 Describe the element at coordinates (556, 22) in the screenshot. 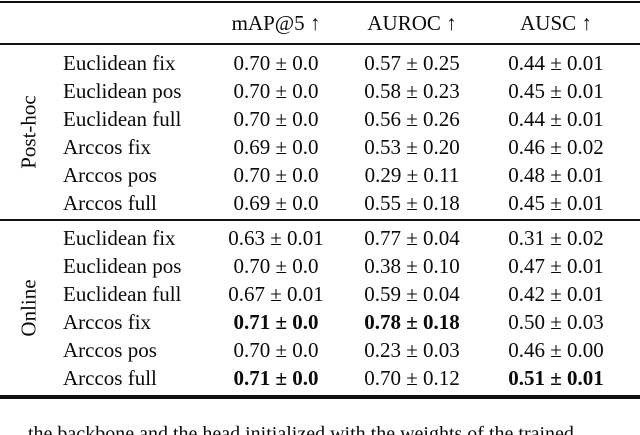

I see `column-header-ausc: AUSC ↑` at that location.